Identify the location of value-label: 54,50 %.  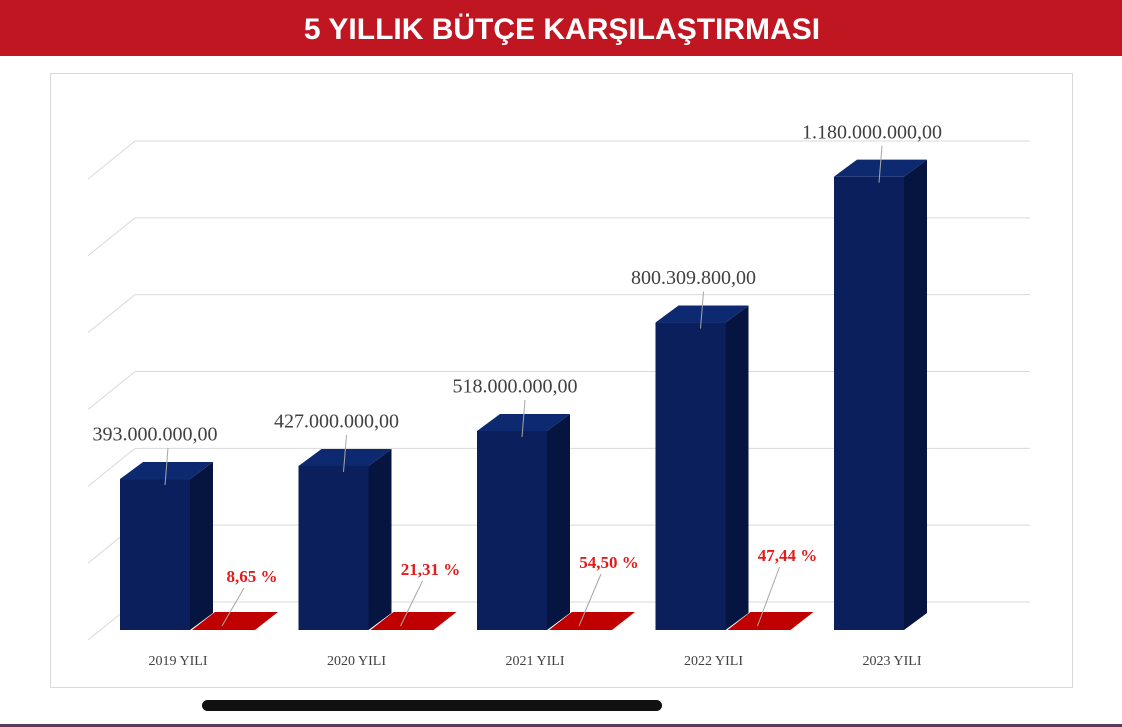
(609, 562).